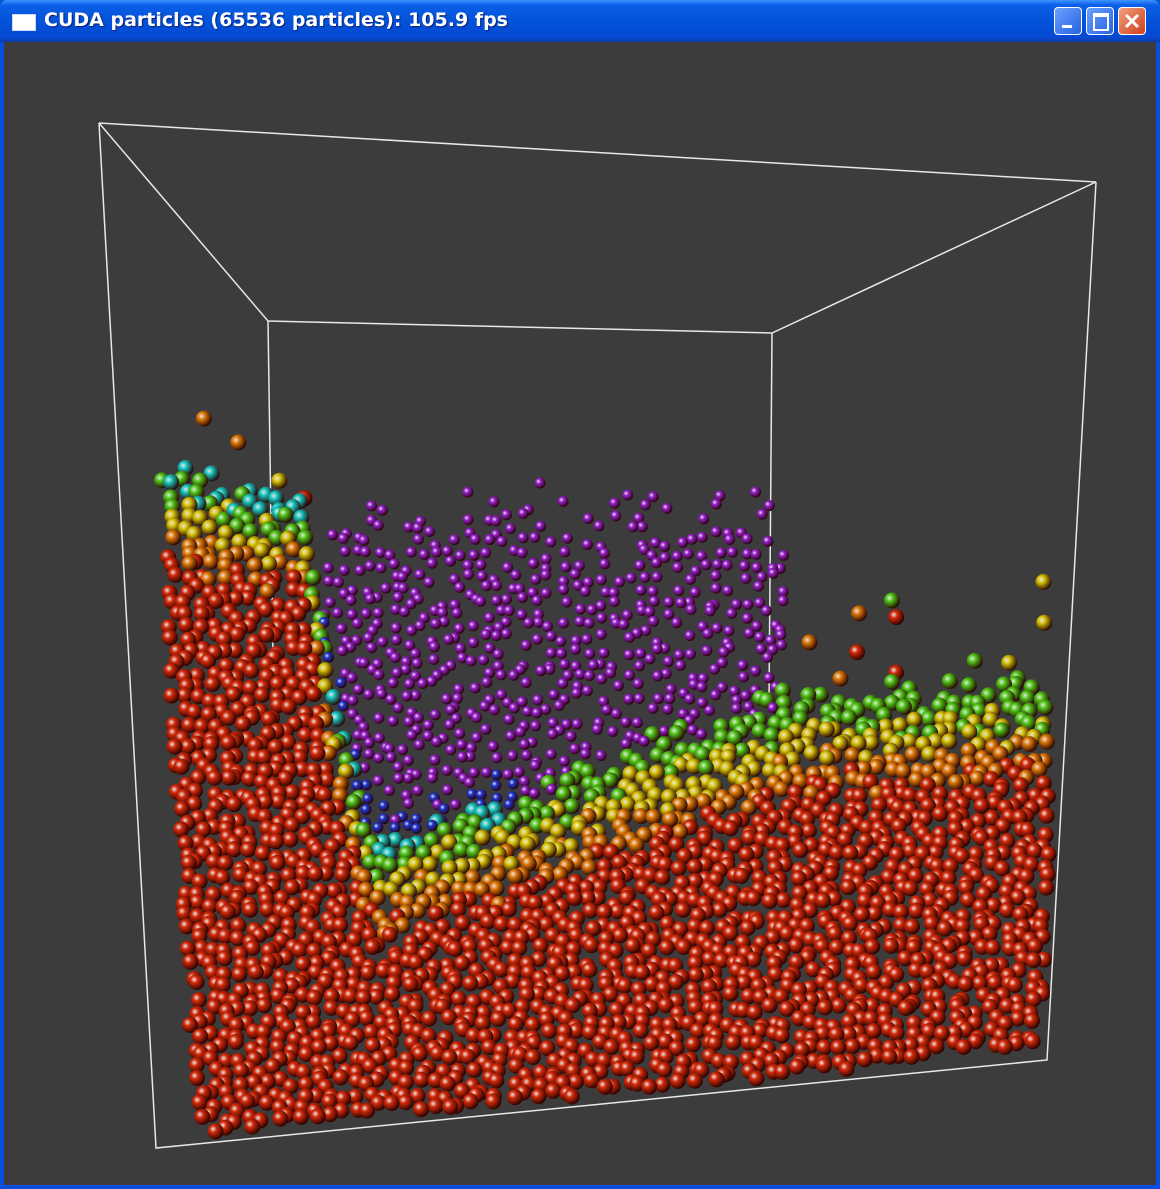 Image resolution: width=1160 pixels, height=1189 pixels. What do you see at coordinates (1132, 21) in the screenshot?
I see `close-button` at bounding box center [1132, 21].